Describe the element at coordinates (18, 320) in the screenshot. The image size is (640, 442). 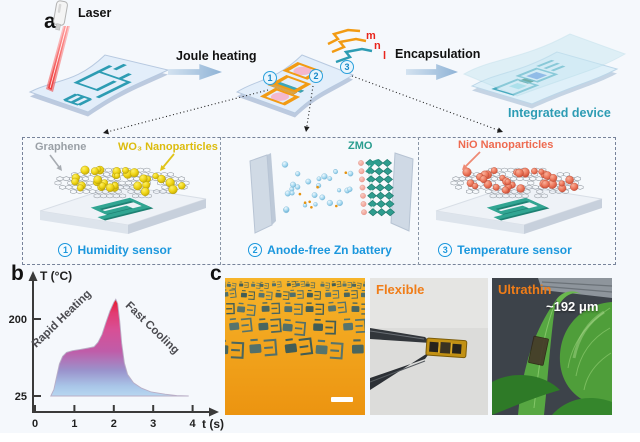
I see `svg-text: 200` at that location.